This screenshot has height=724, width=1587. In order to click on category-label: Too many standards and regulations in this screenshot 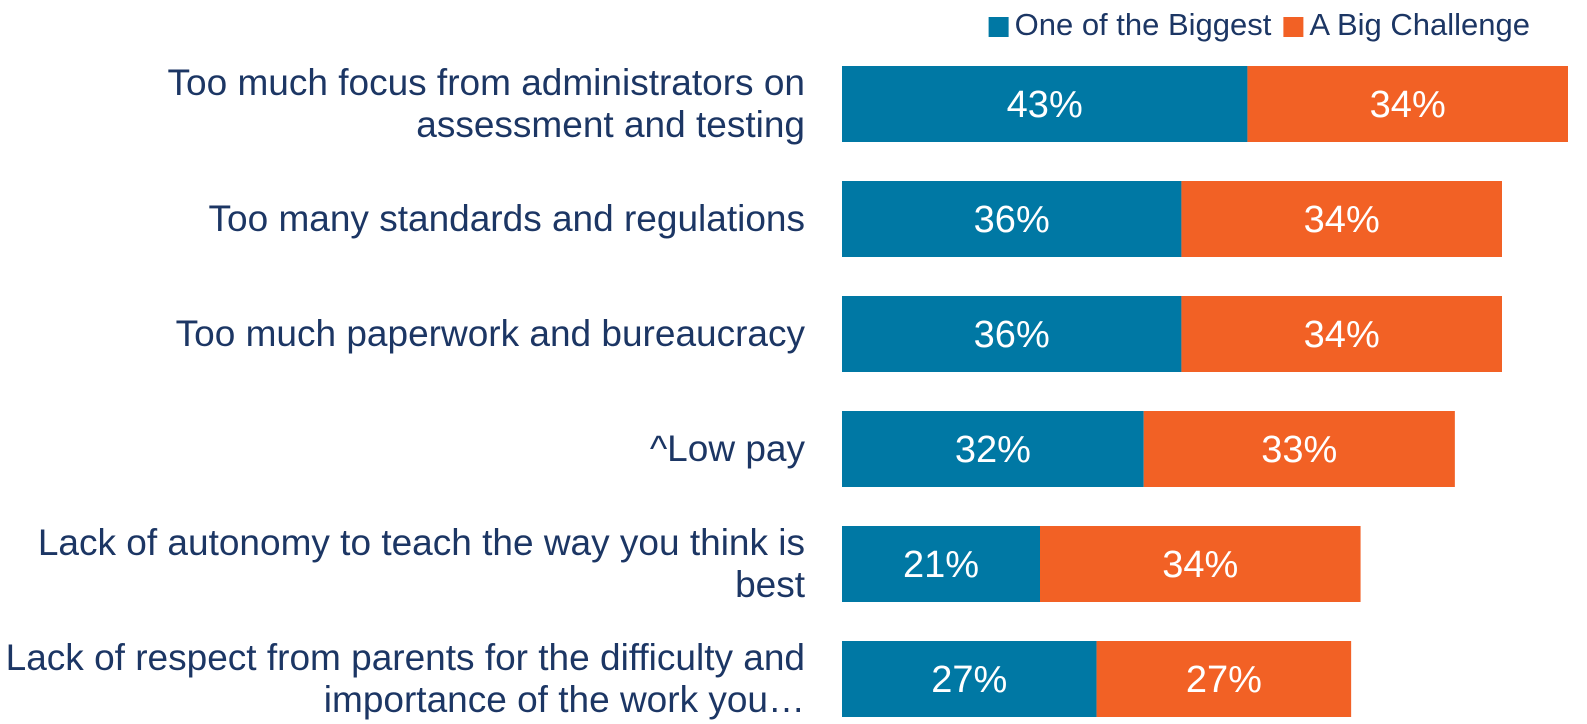, I will do `click(402, 219)`.